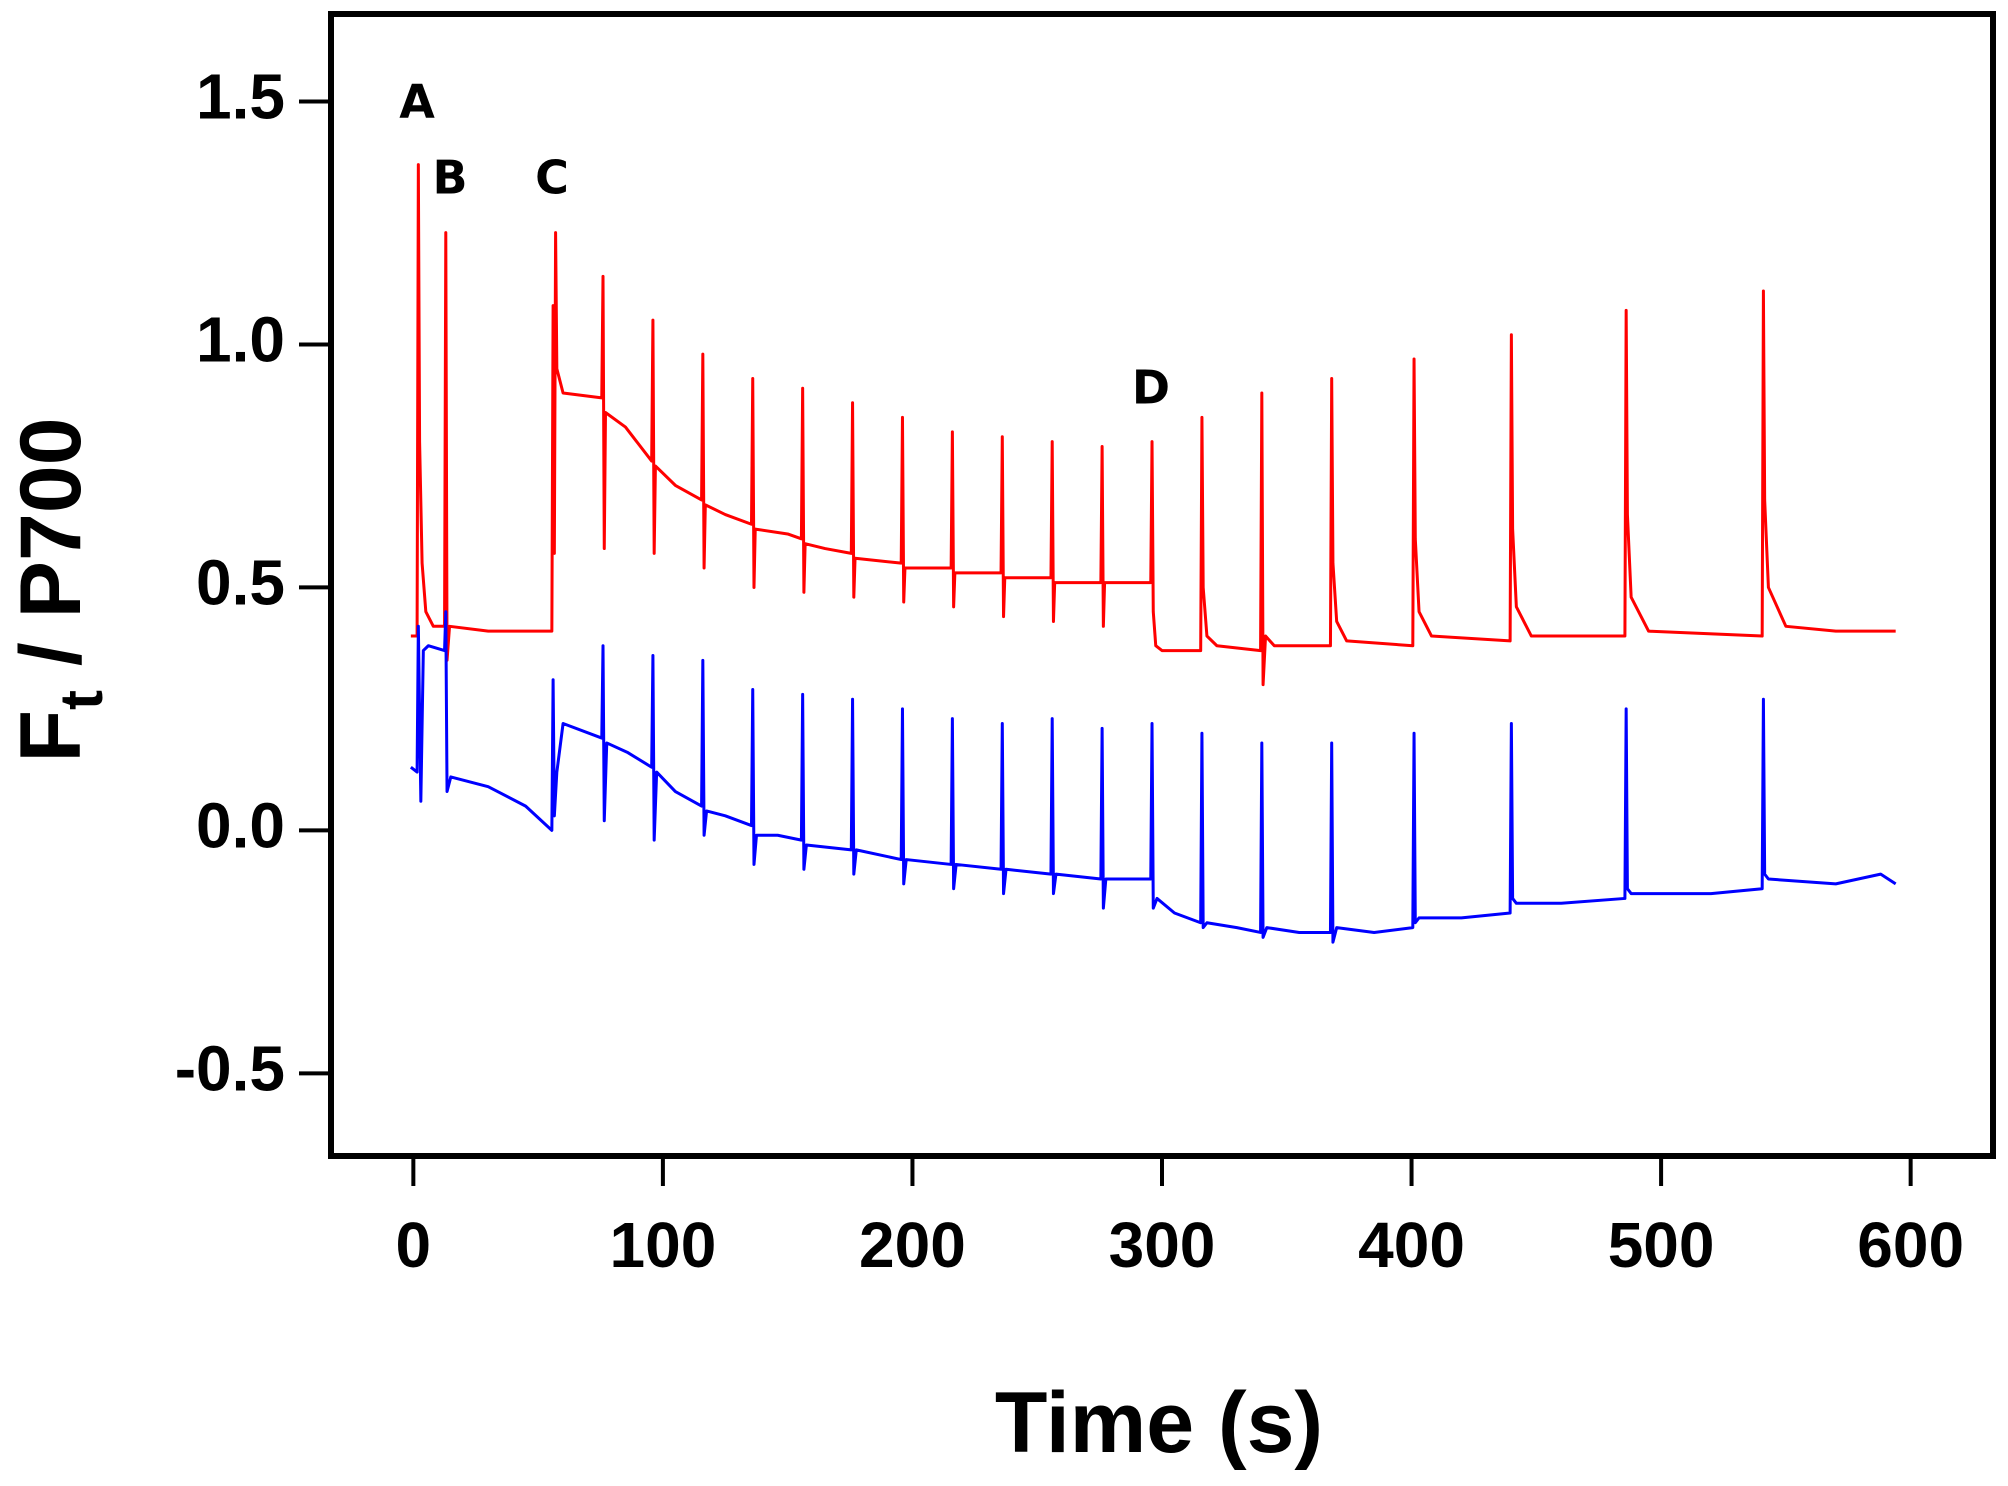 This screenshot has height=1486, width=2008. I want to click on annotation: D, so click(1151, 388).